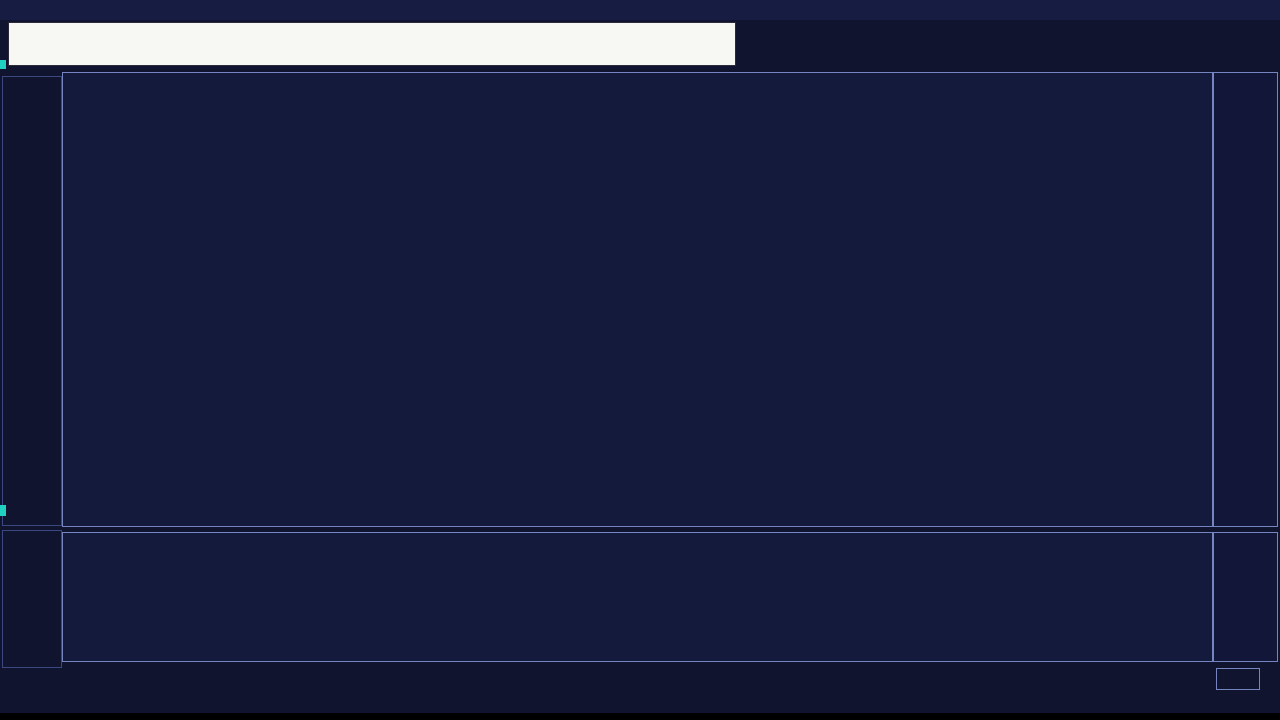 The image size is (1280, 720). Describe the element at coordinates (31, 395) in the screenshot. I see `watchlist-sidebar` at that location.